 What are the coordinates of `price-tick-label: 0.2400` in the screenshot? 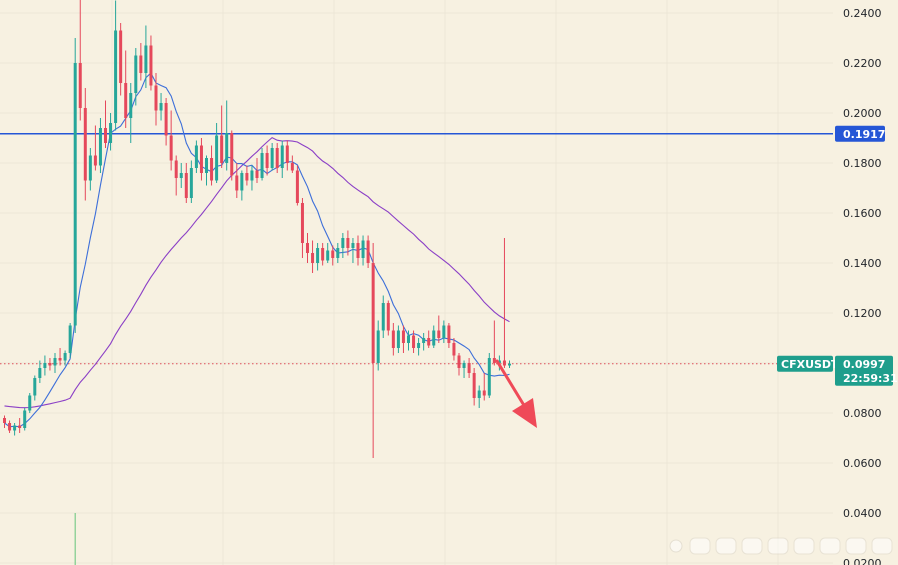 It's located at (862, 13).